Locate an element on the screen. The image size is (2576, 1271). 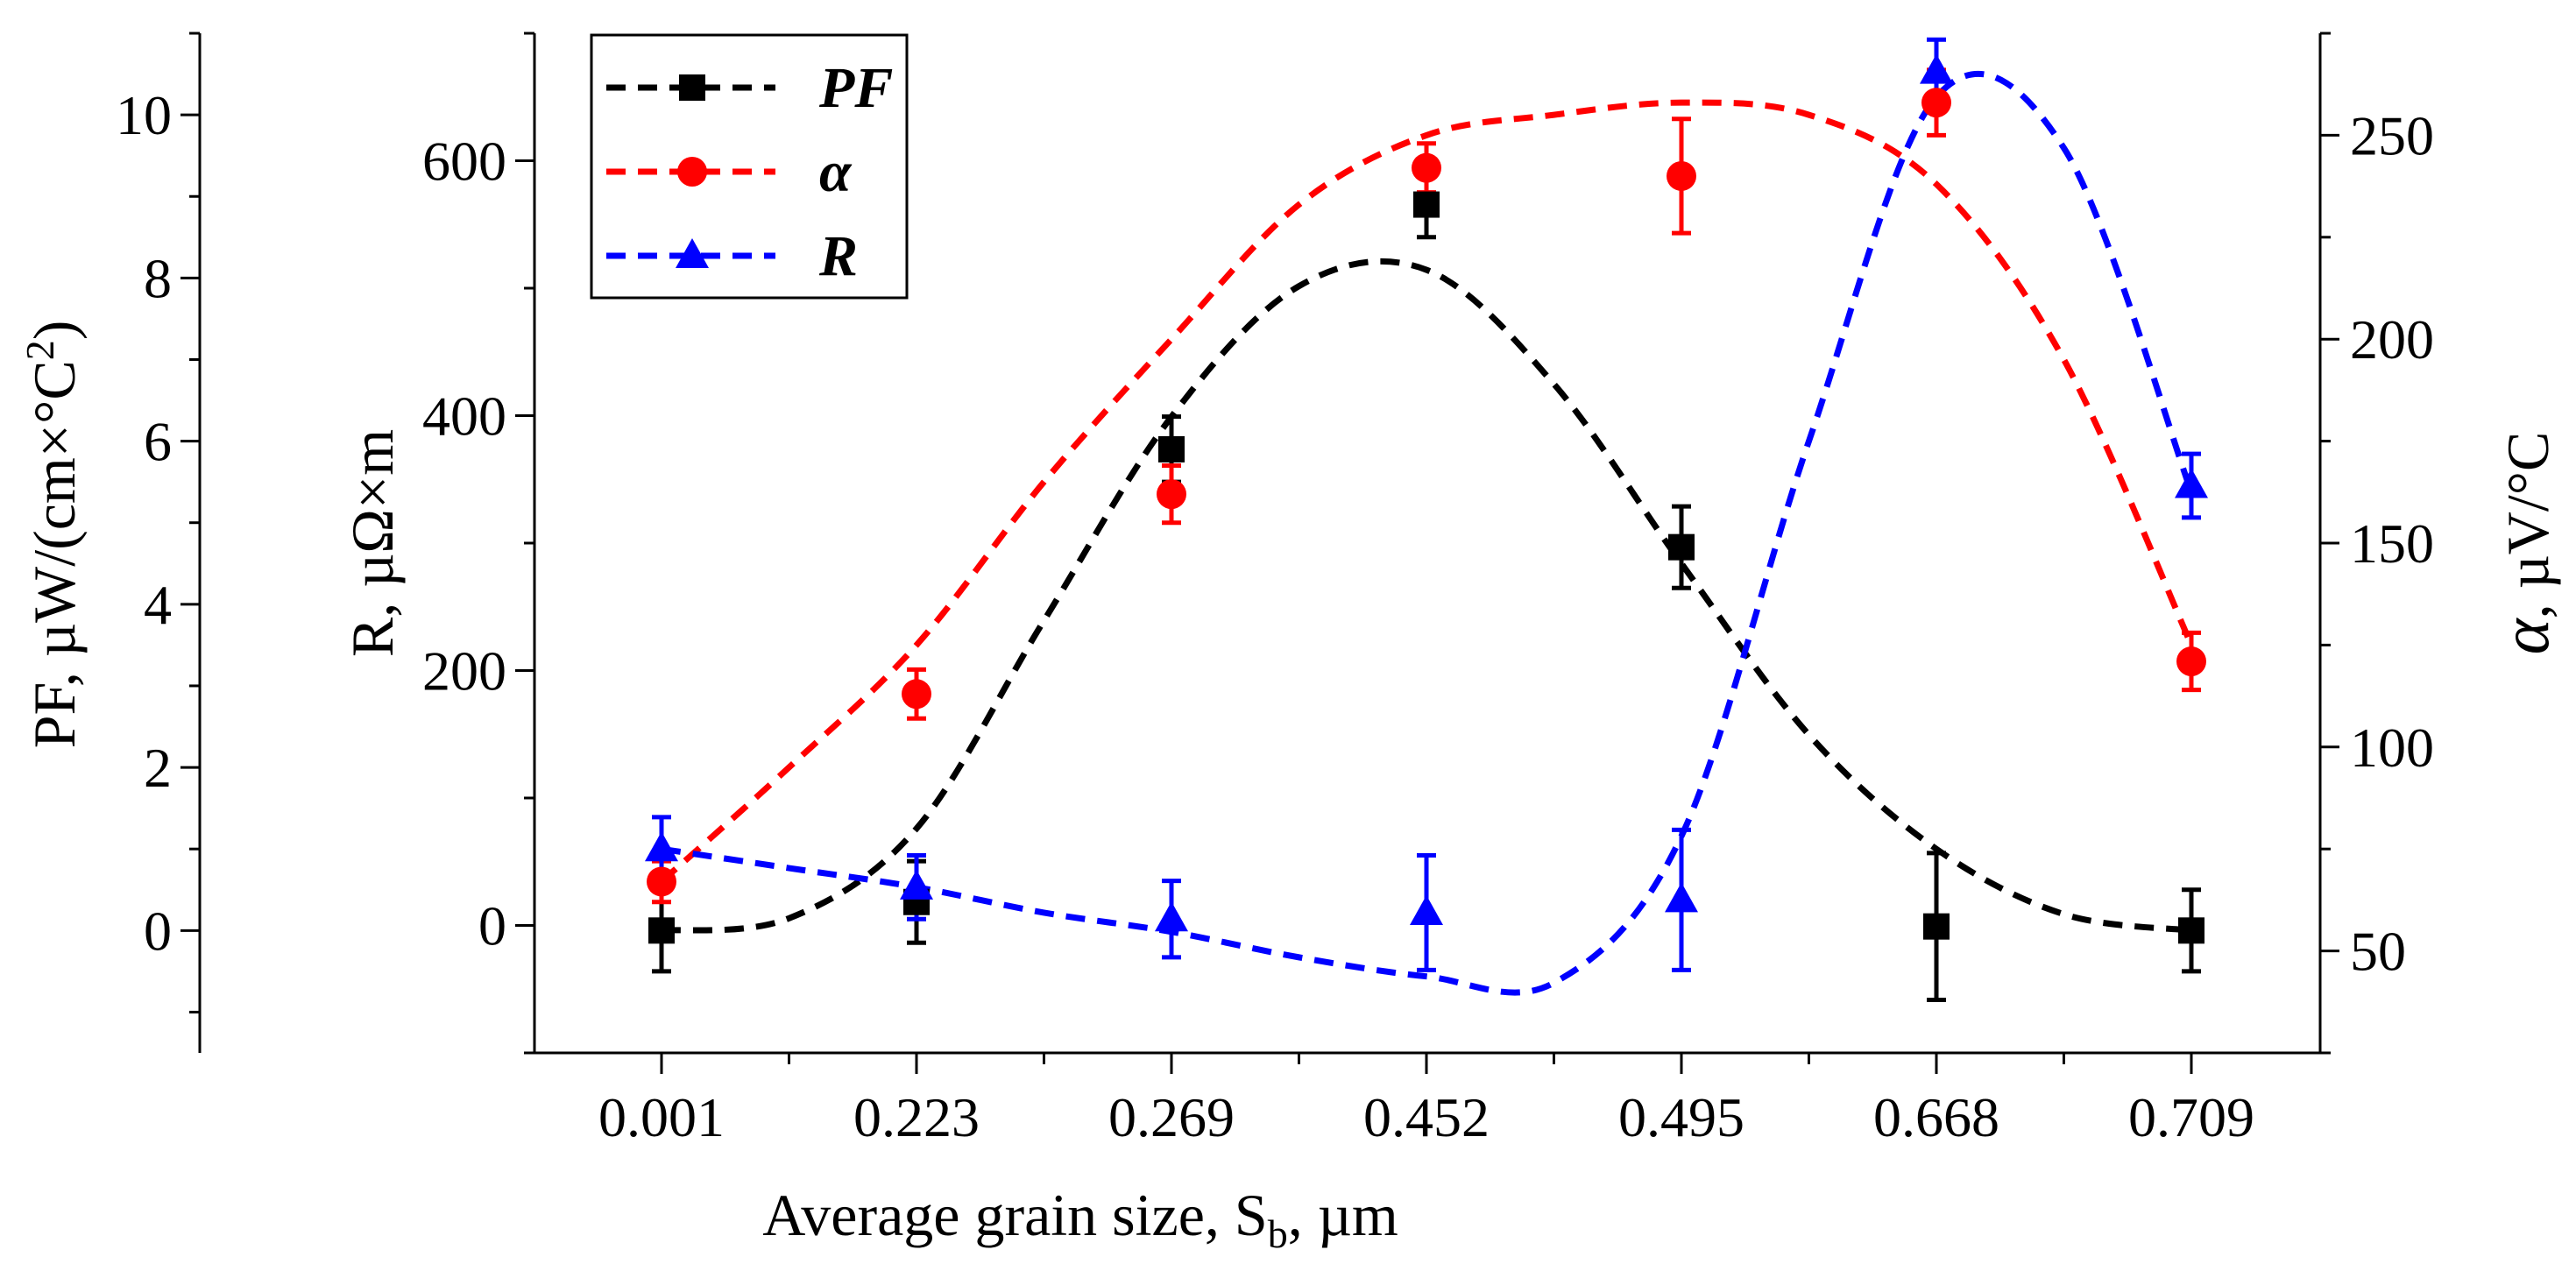
legend-label: R is located at coordinates (838, 256).